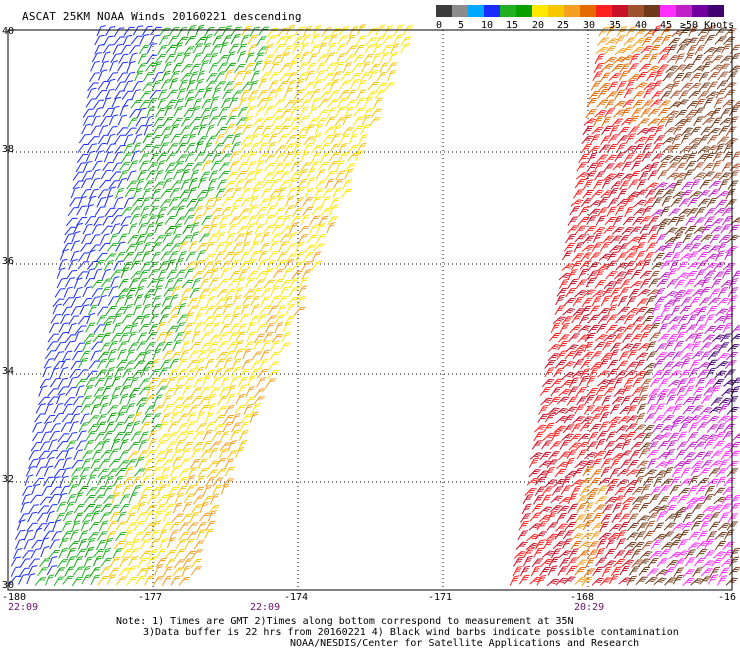 This screenshot has height=650, width=740. What do you see at coordinates (589, 607) in the screenshot?
I see `pass-time-right: 20:29` at bounding box center [589, 607].